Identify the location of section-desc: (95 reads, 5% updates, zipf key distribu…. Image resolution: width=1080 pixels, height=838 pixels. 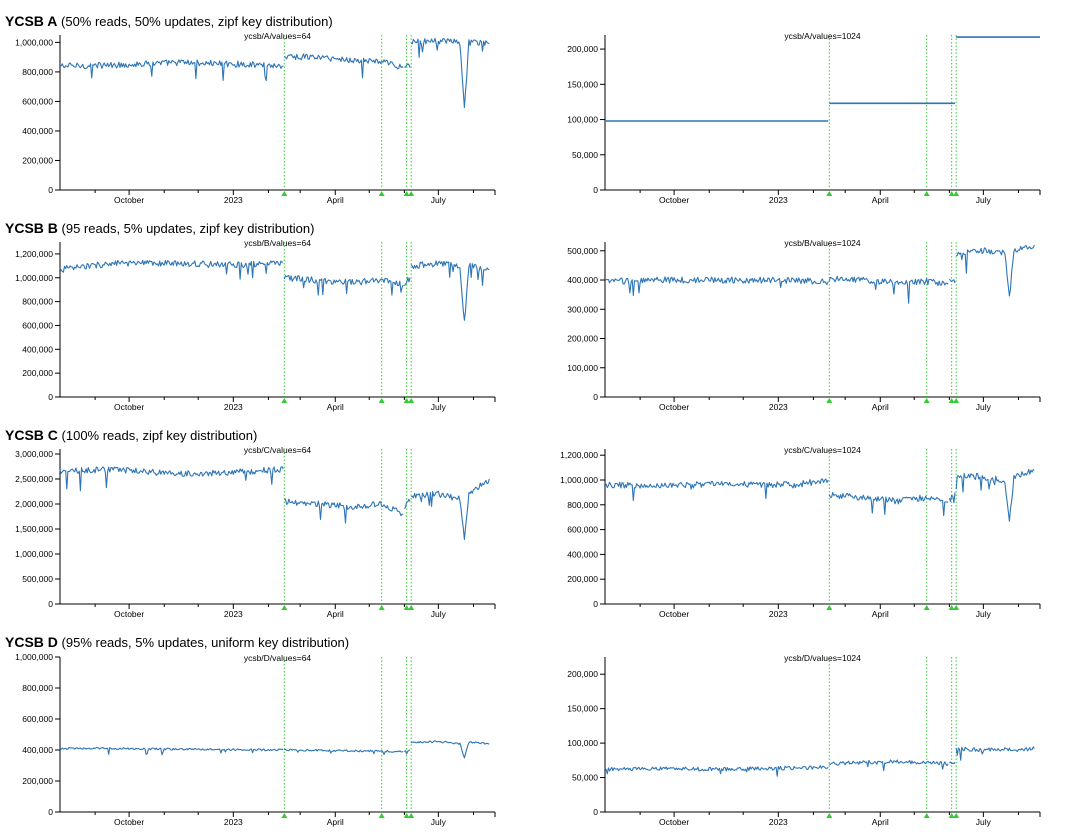
(188, 228).